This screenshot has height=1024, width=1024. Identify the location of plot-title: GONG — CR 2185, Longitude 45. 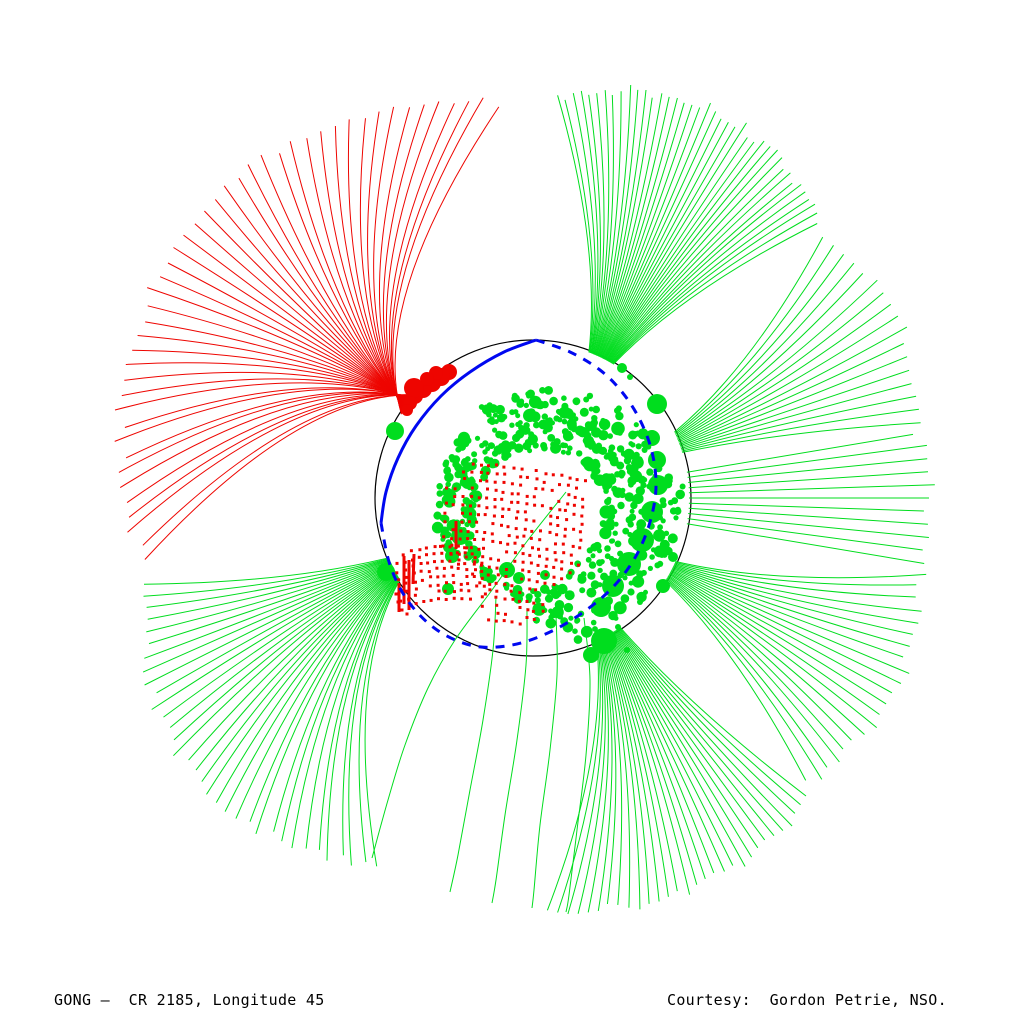
(189, 1000).